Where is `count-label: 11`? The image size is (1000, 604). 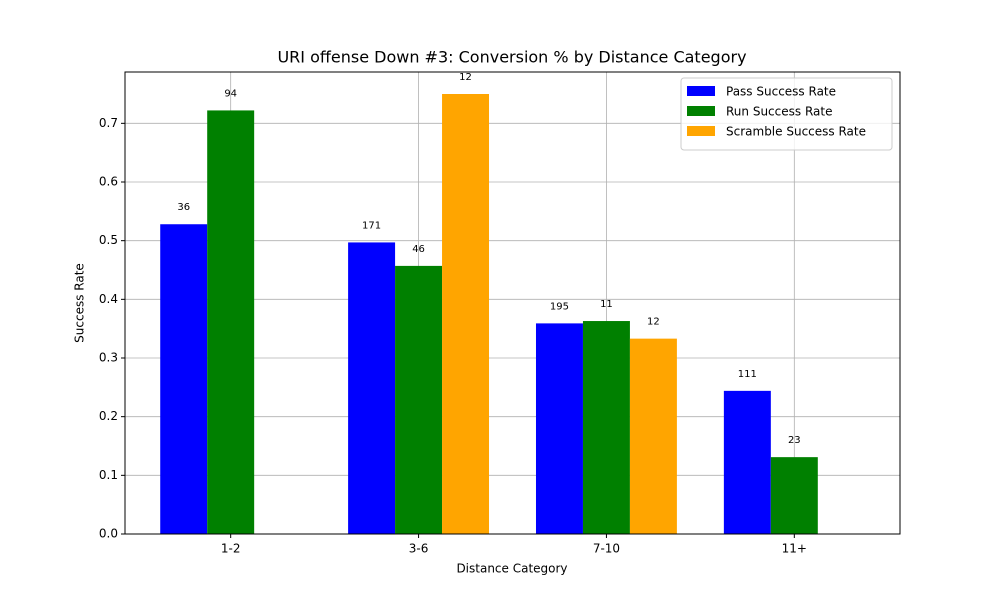 count-label: 11 is located at coordinates (606, 304).